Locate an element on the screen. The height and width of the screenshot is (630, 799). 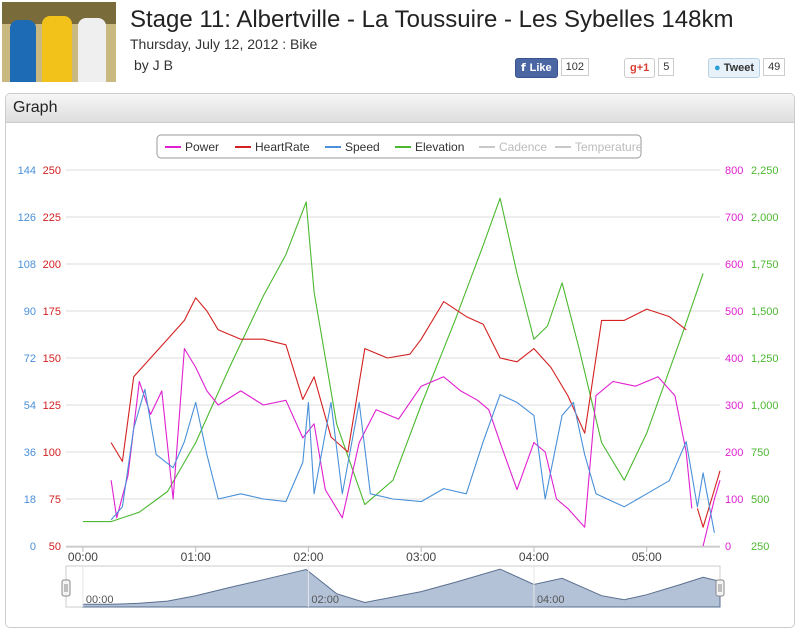
elevation-axis-label: 500 is located at coordinates (760, 500).